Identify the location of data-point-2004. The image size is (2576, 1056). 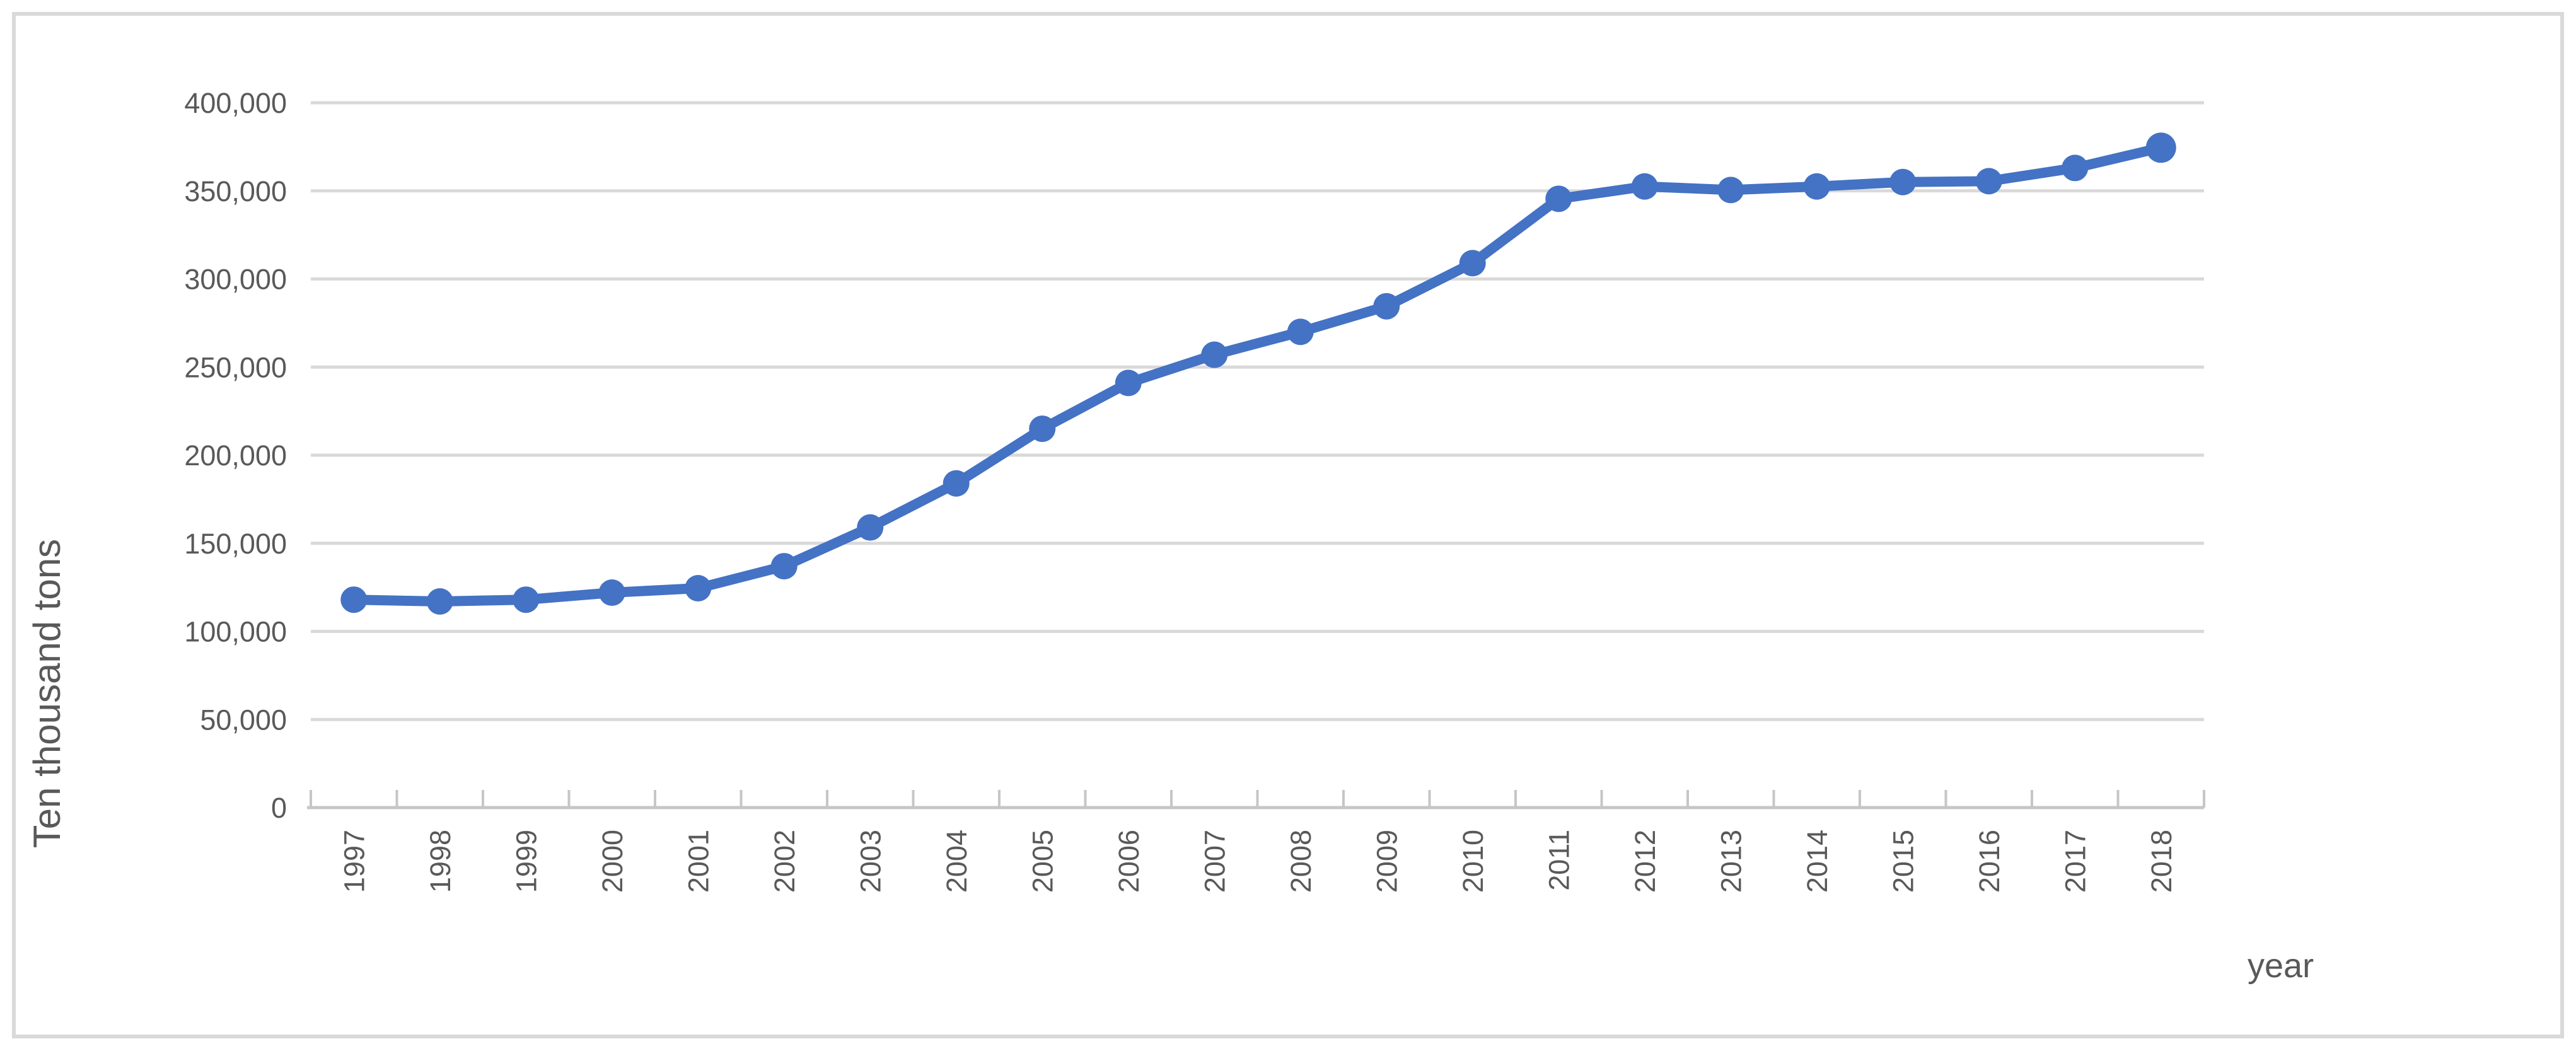
(957, 484).